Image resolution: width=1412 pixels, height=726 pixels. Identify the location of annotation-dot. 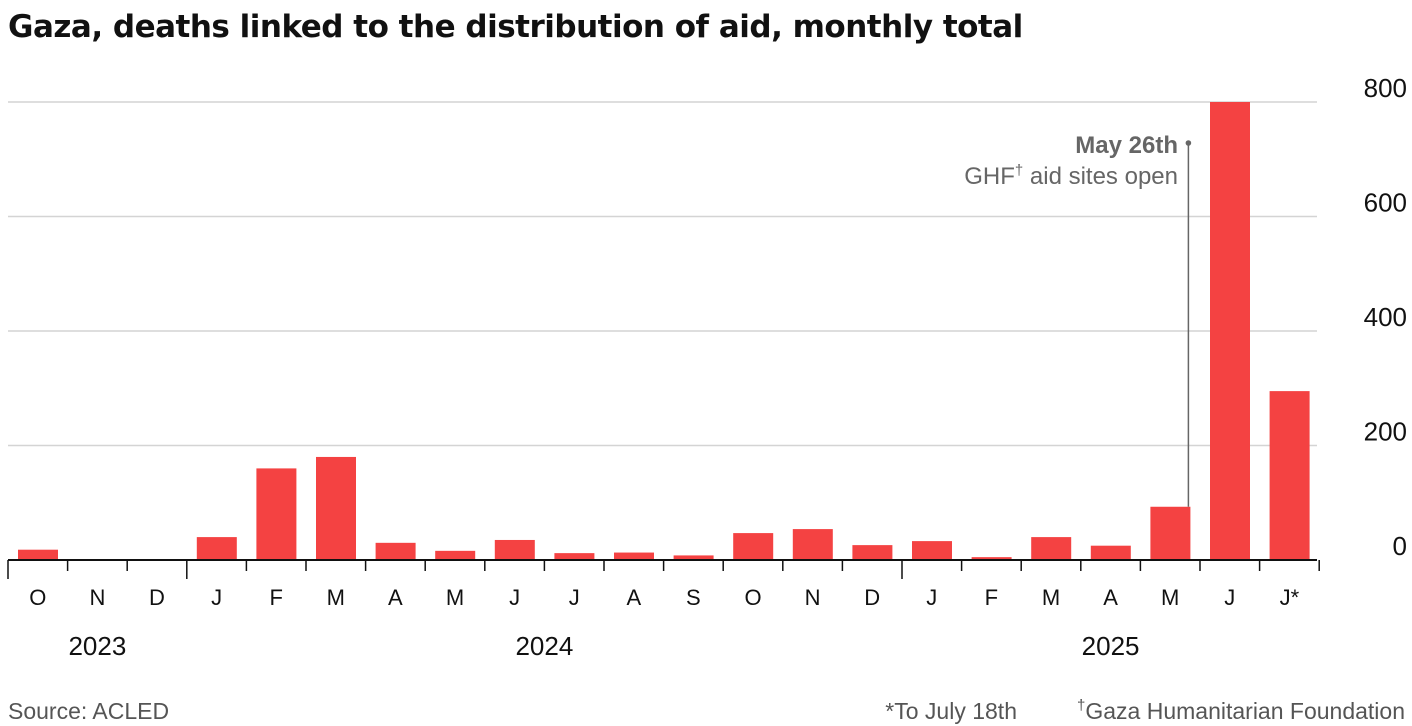
(1188, 143).